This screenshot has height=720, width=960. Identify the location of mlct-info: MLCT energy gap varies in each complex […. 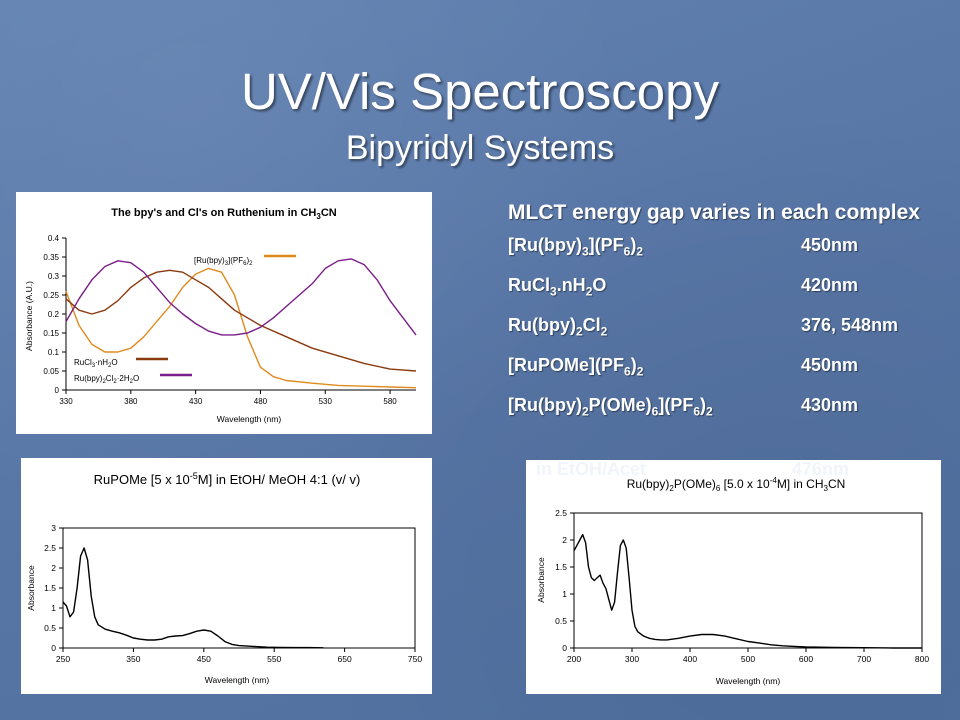
(728, 316).